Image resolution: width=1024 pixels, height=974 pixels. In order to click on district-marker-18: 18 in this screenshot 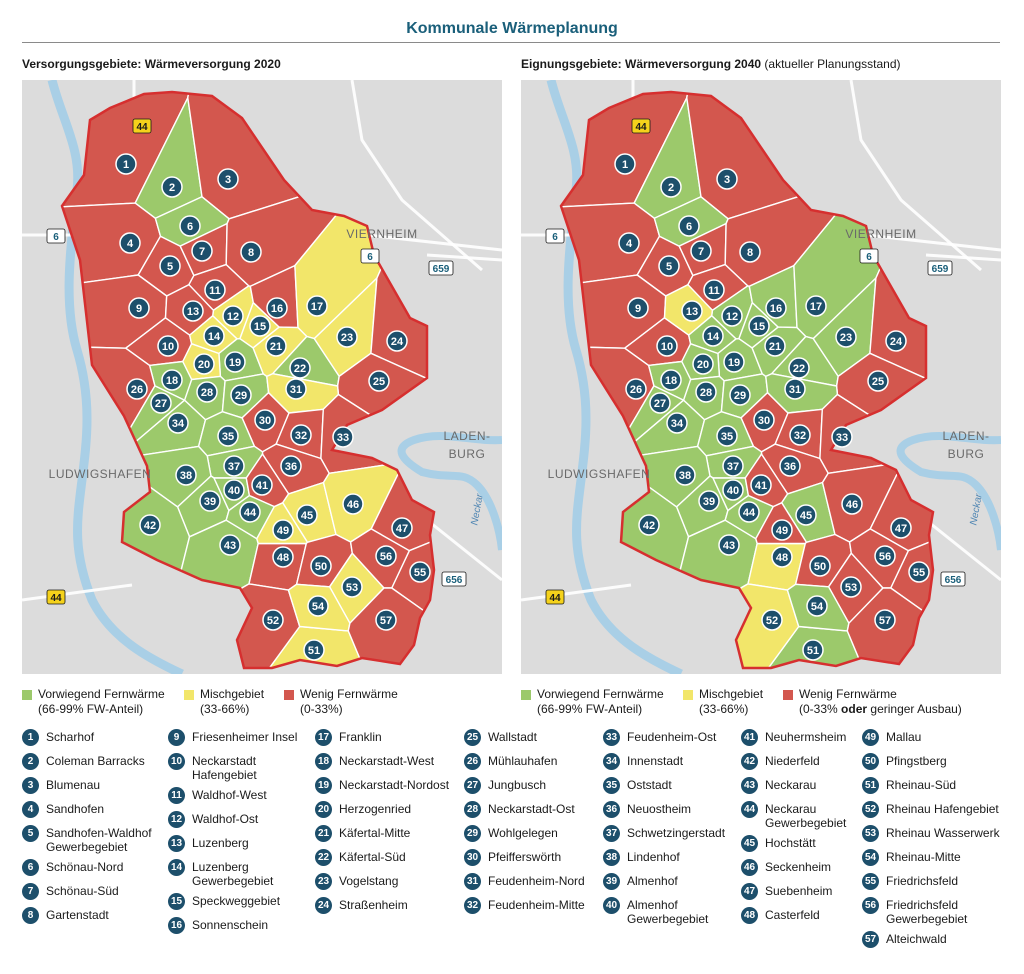, I will do `click(172, 380)`.